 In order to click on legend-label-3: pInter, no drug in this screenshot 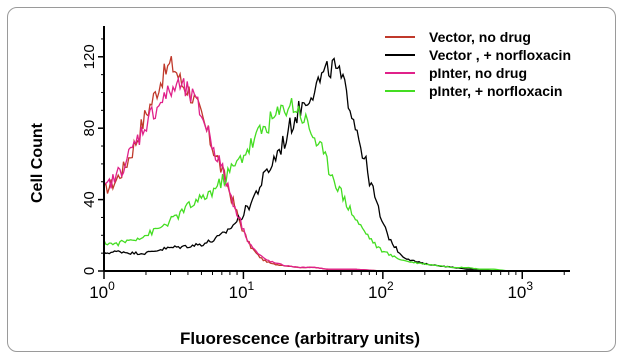, I will do `click(478, 73)`.